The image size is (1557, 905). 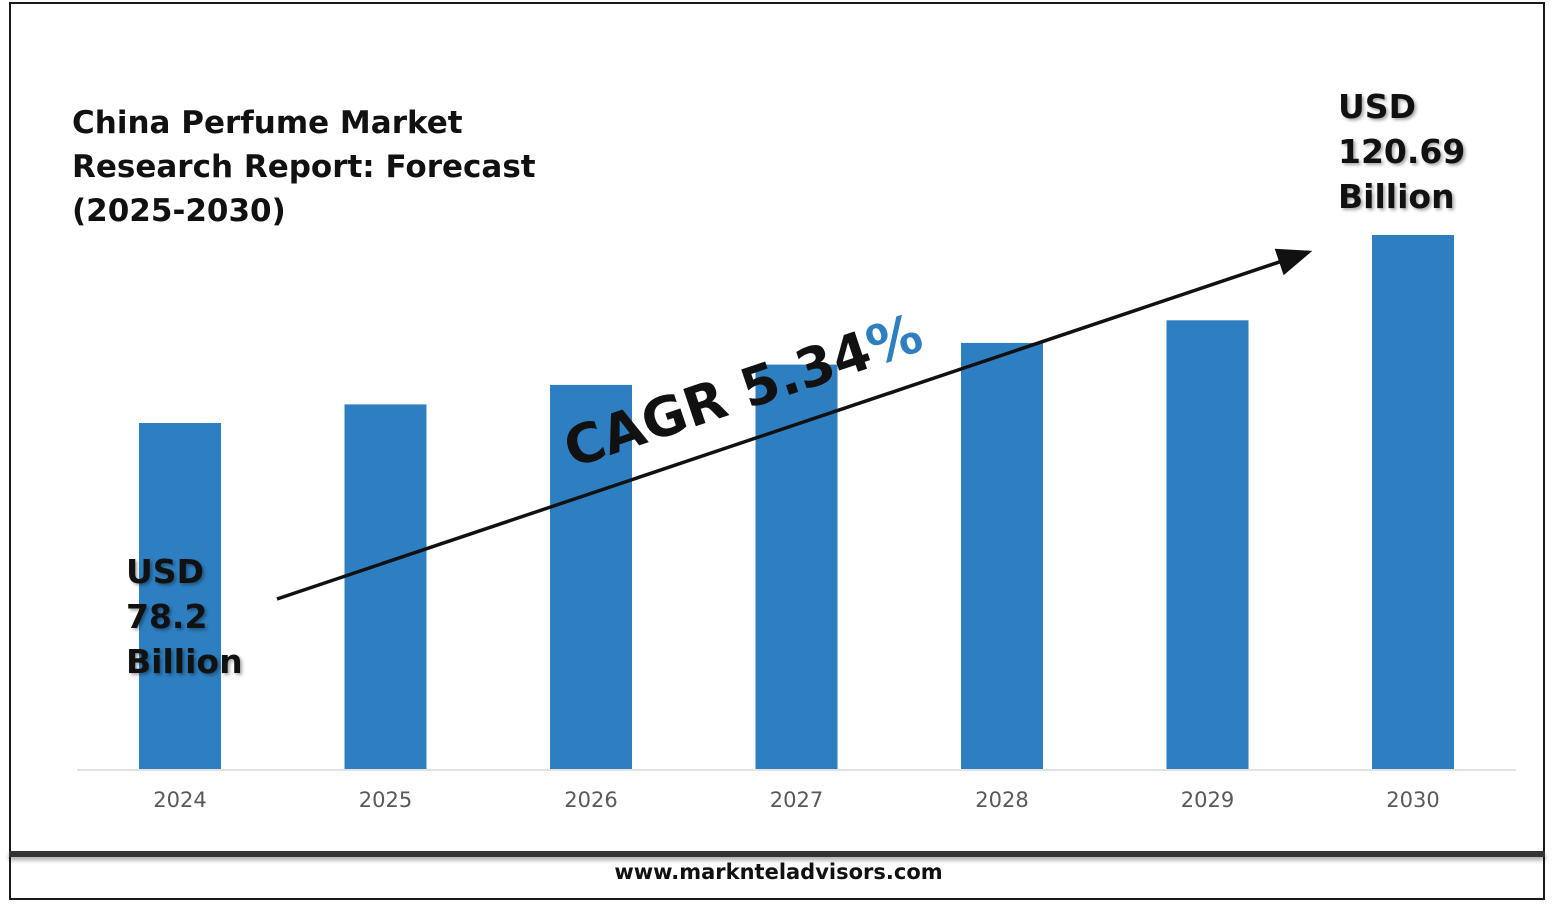 What do you see at coordinates (1396, 196) in the screenshot?
I see `end-callout-line-3: Billion` at bounding box center [1396, 196].